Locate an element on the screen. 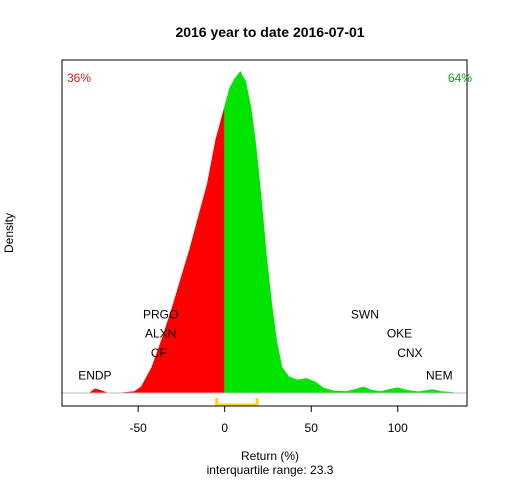 This screenshot has width=512, height=480. ticker-label: ENDP is located at coordinates (94, 375).